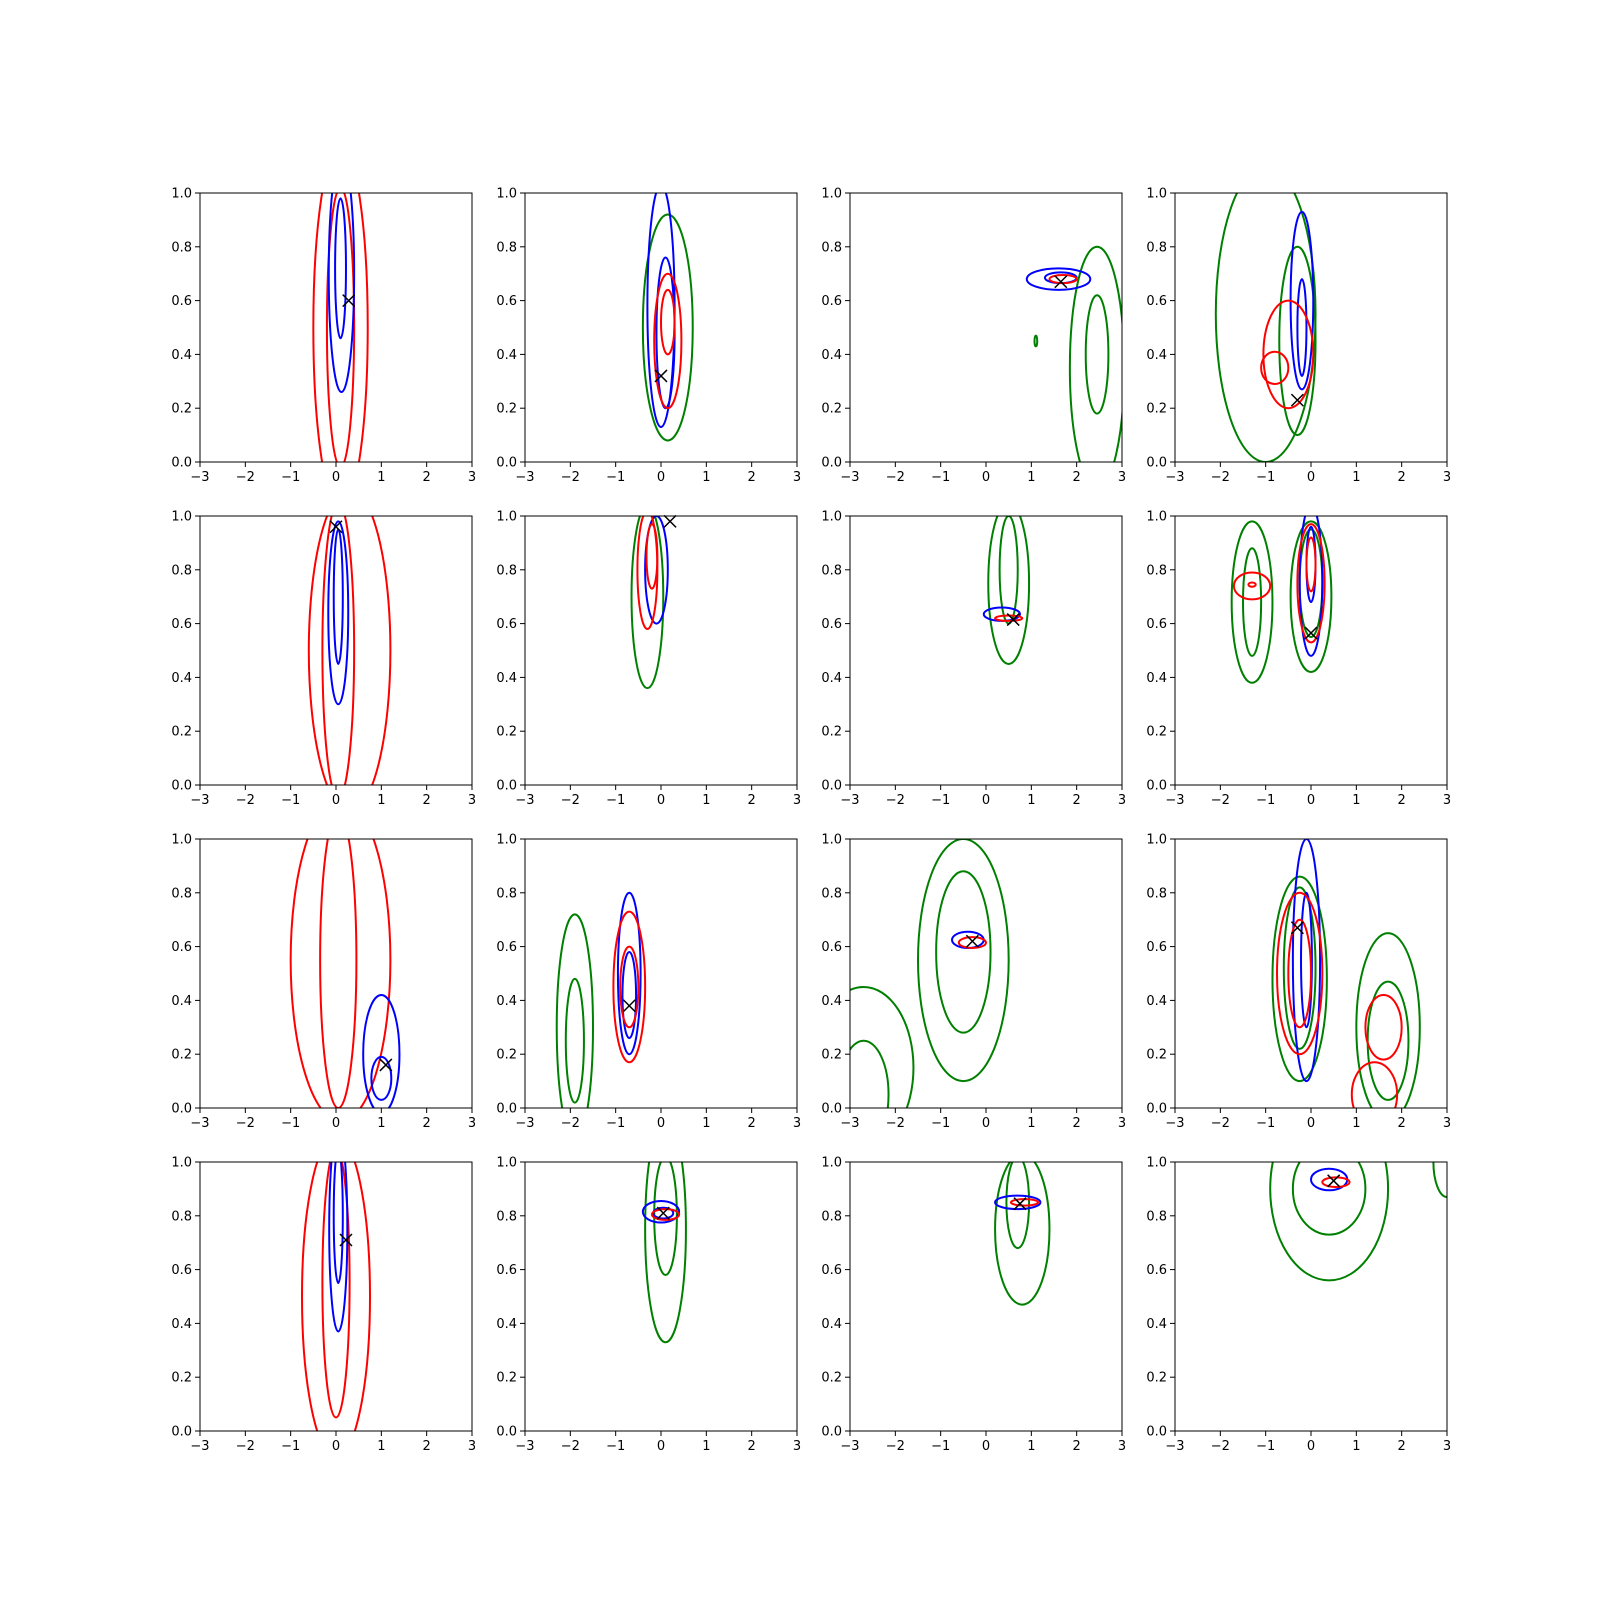 The height and width of the screenshot is (1600, 1600). Describe the element at coordinates (648, 659) in the screenshot. I see `panel-6: −3 −2 −1 0 1 2 3 0.0 0.2 0.4 0.6 0.8 1.0` at that location.